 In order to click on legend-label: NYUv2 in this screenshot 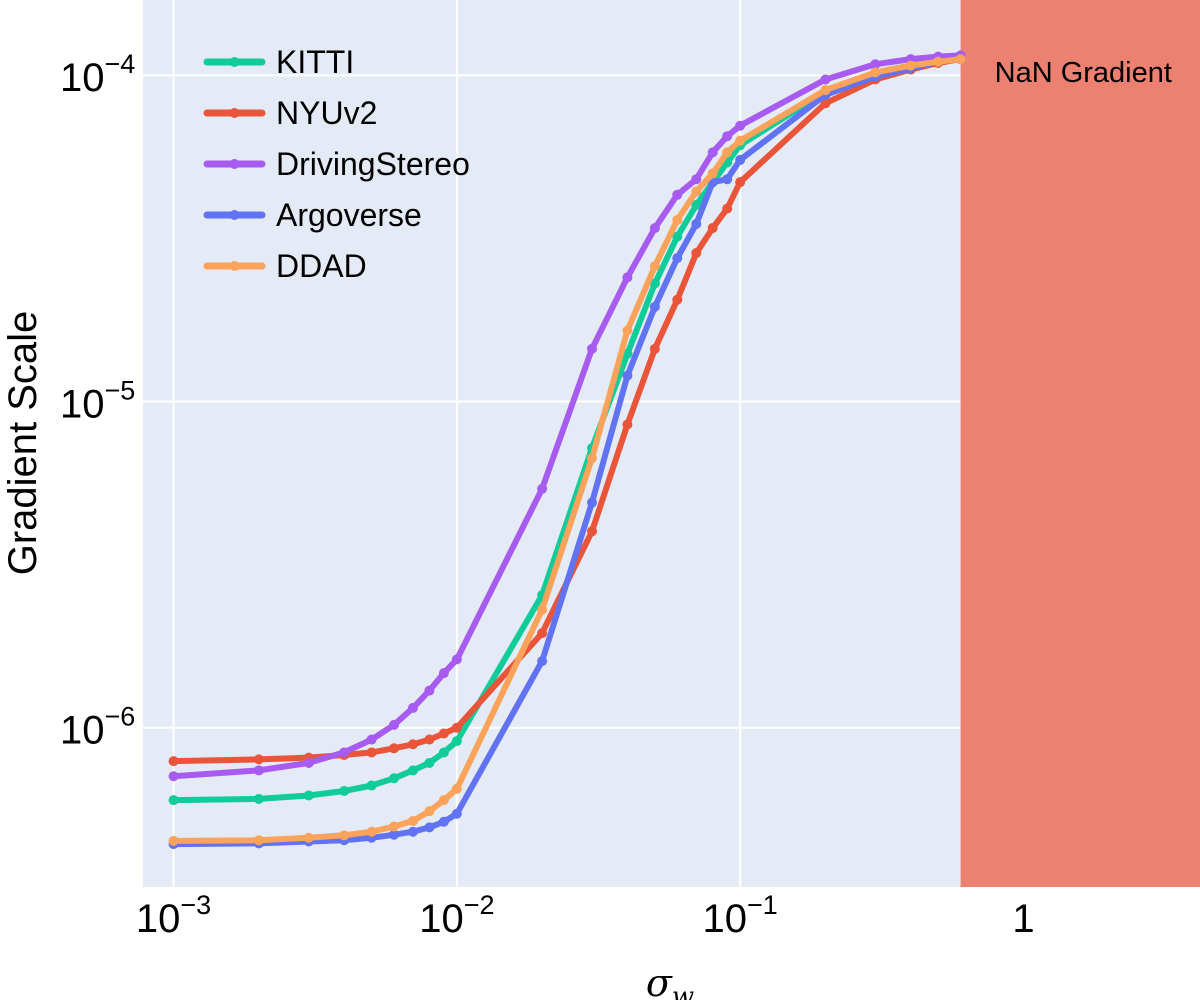, I will do `click(326, 113)`.